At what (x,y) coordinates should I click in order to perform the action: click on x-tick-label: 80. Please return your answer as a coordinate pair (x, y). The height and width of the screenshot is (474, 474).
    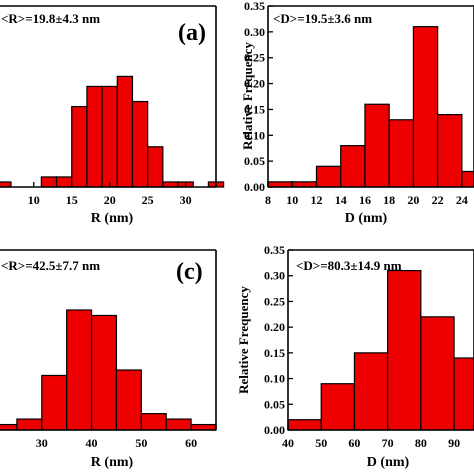
    Looking at the image, I should click on (421, 443).